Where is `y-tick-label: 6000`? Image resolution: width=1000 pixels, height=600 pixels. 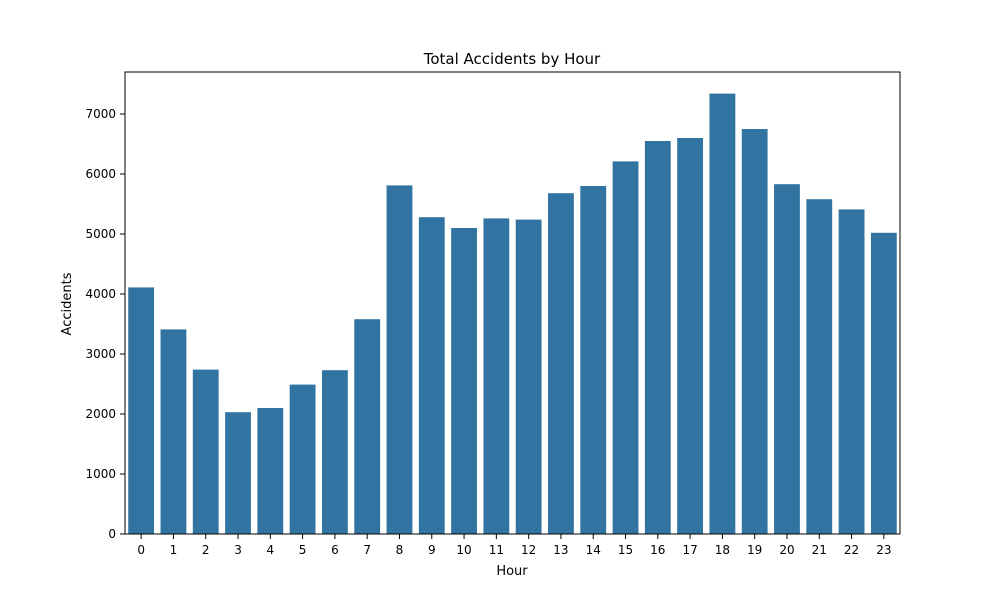 y-tick-label: 6000 is located at coordinates (100, 174).